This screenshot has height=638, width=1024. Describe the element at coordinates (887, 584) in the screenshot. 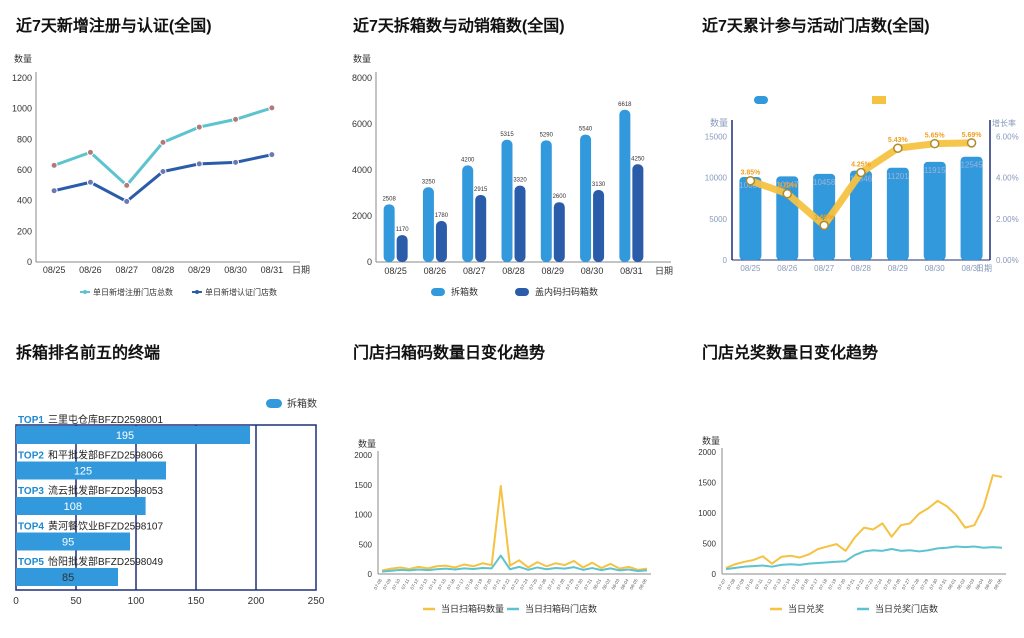

I see `x-tick-label: 07-25` at that location.